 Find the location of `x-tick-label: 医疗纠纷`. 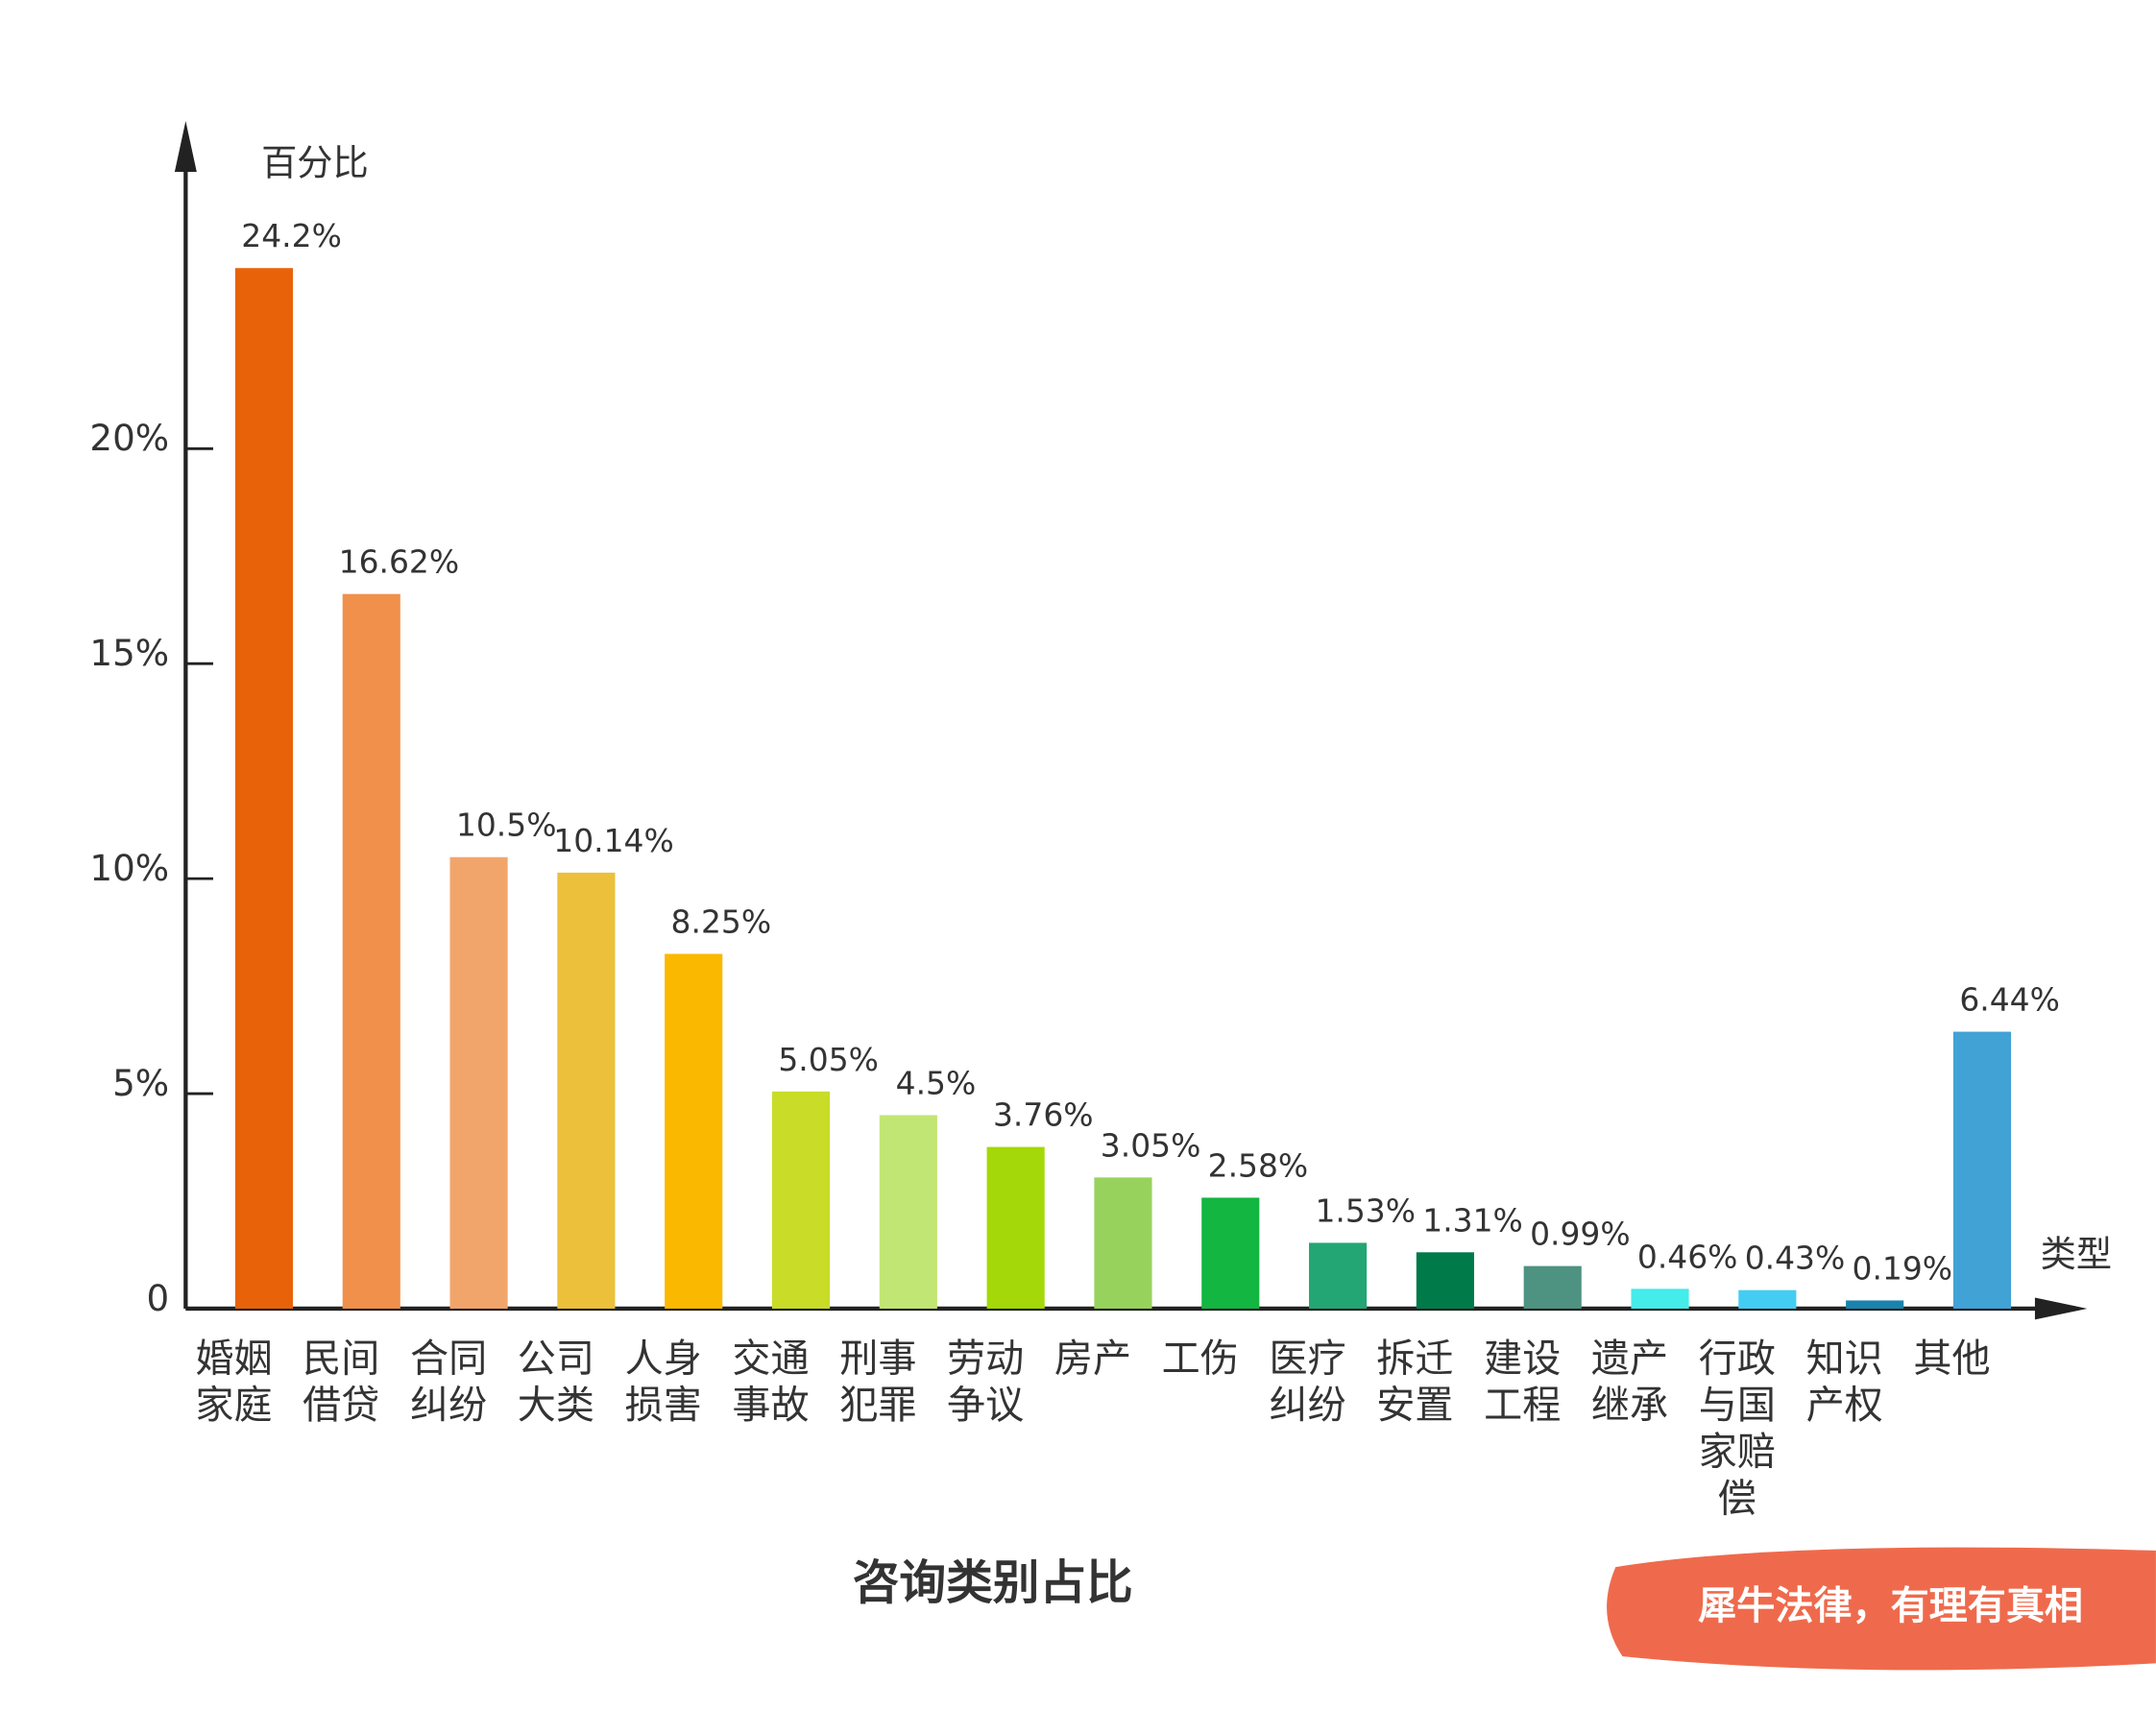

x-tick-label: 医疗纠纷 is located at coordinates (1308, 1382).